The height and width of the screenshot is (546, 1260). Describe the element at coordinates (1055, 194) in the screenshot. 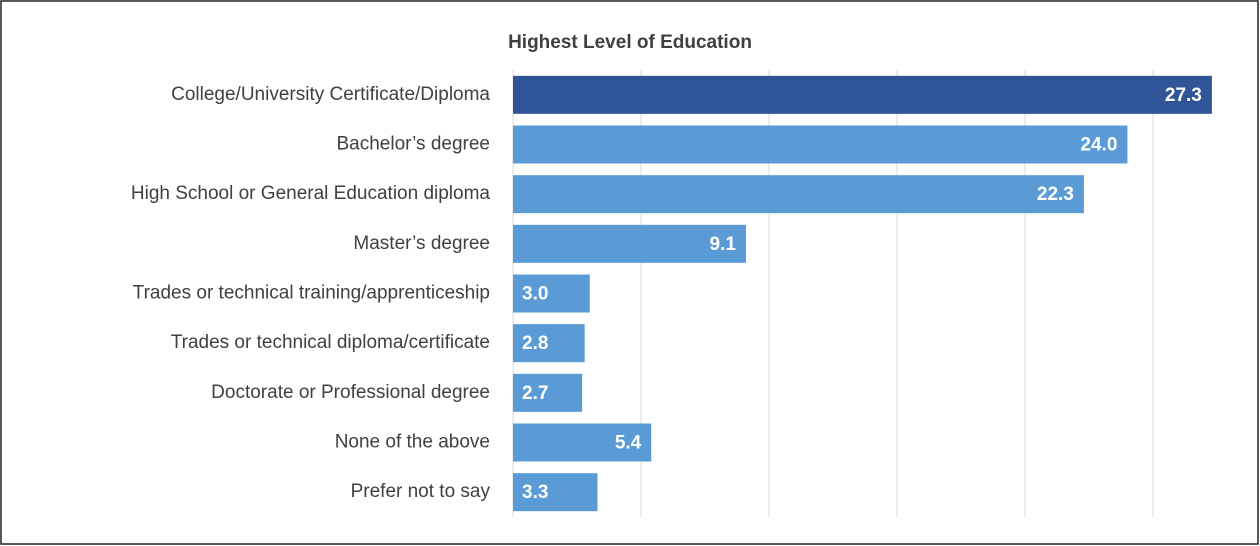

I see `data-label: 22.3` at that location.